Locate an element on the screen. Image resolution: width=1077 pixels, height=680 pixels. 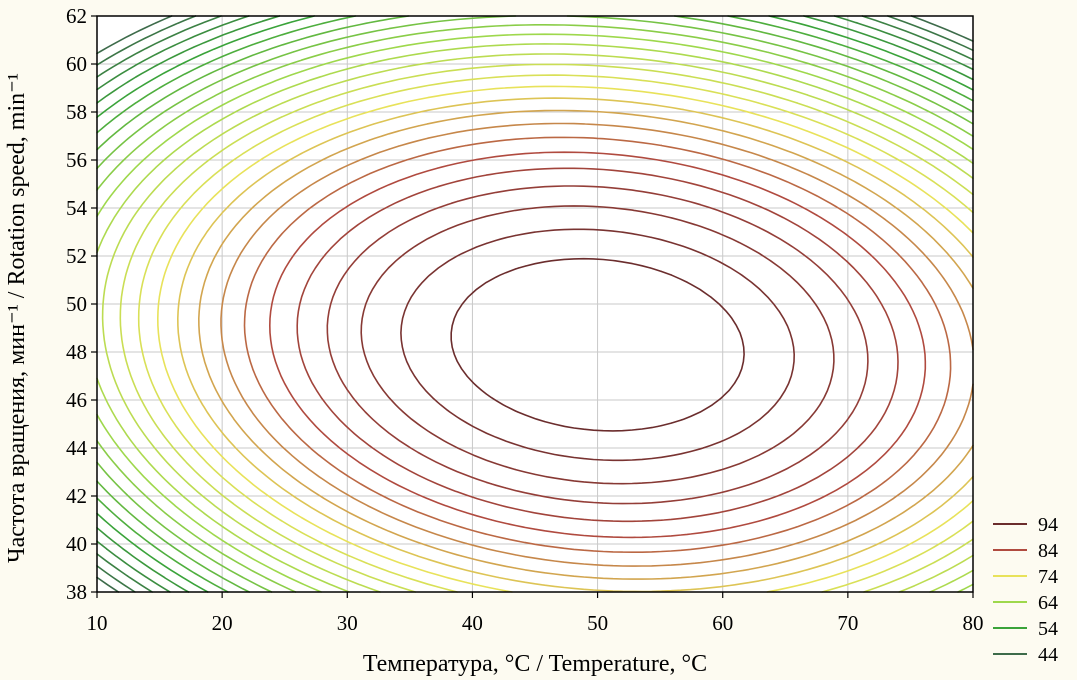
y-tick-label: 48 is located at coordinates (76, 352).